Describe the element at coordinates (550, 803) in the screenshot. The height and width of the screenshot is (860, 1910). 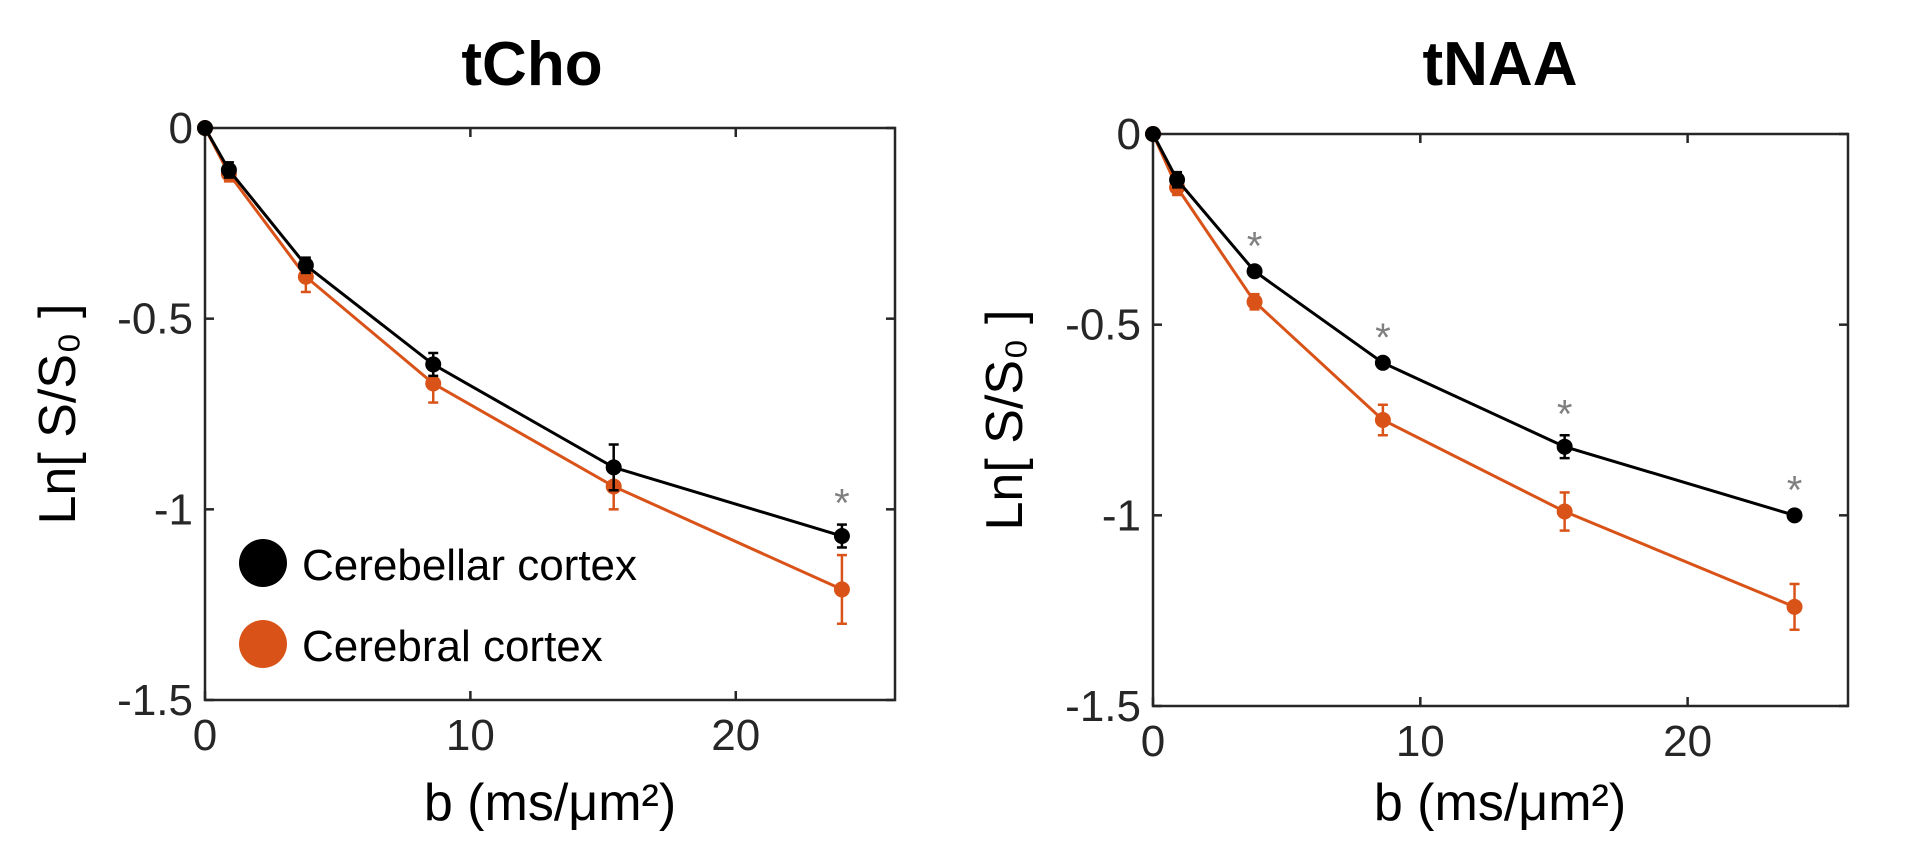
I see `tcho-x-axis-label: b (ms/μm²)` at that location.